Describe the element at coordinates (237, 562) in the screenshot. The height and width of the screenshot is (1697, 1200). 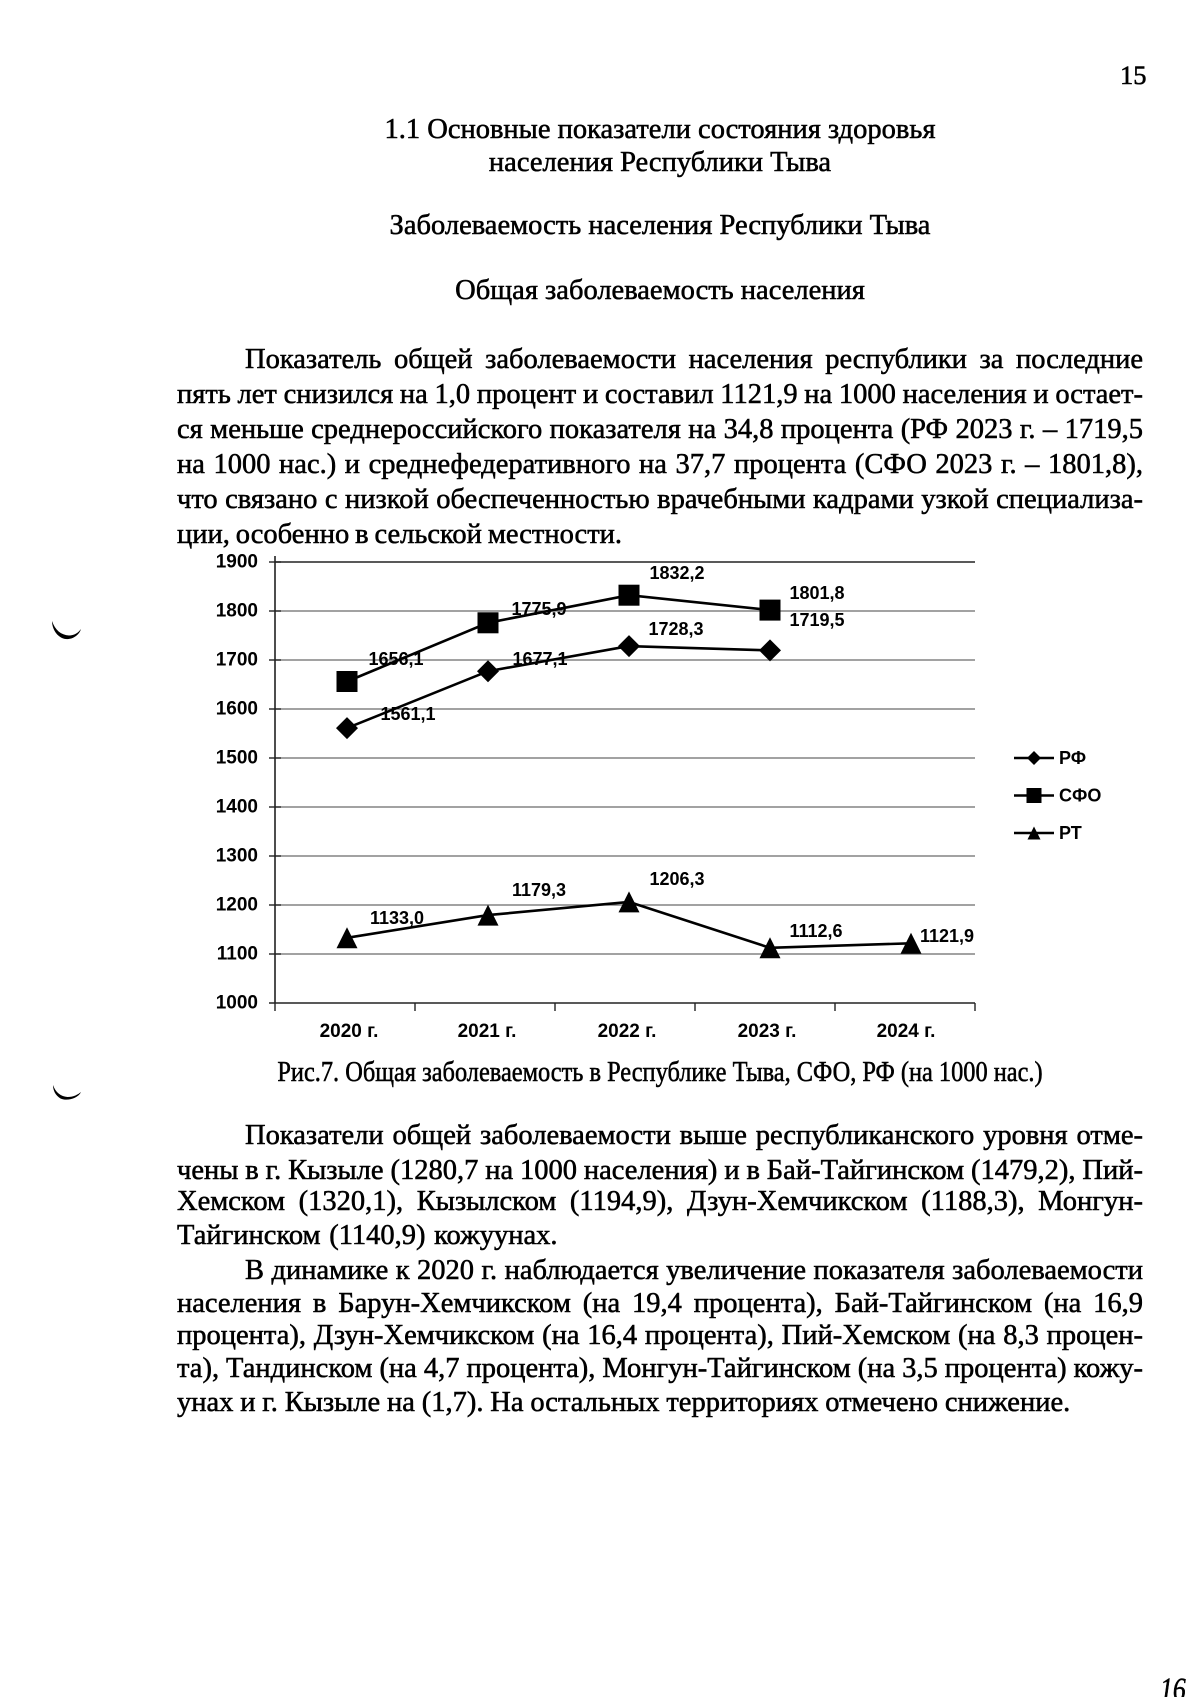
I see `svg-text: 1900` at that location.